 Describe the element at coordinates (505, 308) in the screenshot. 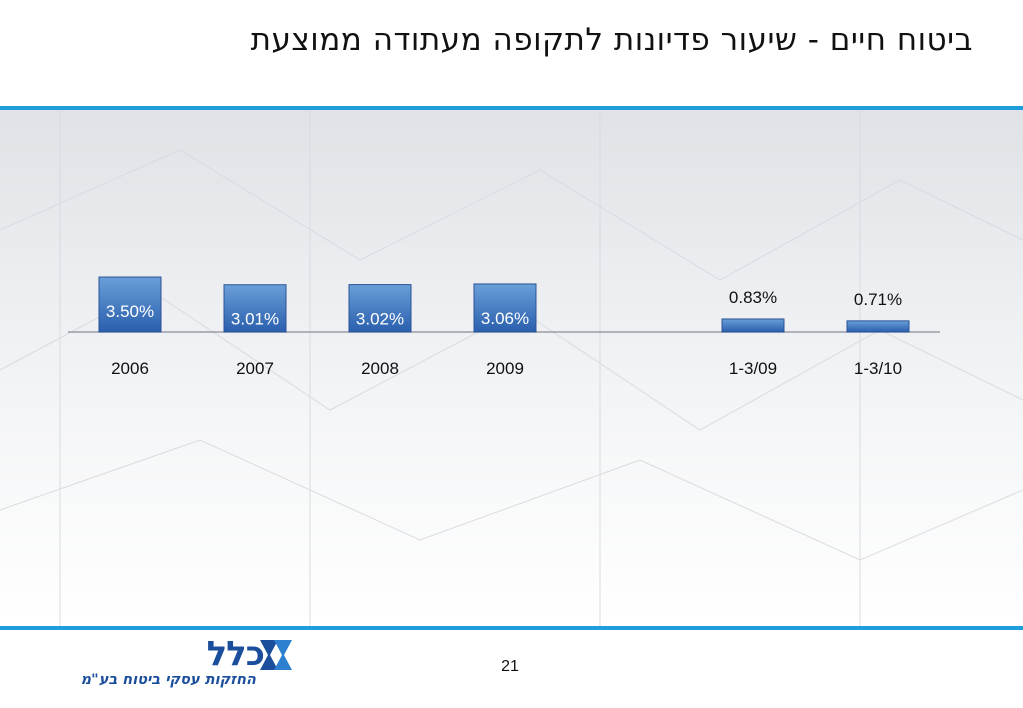

I see `bar-2009` at that location.